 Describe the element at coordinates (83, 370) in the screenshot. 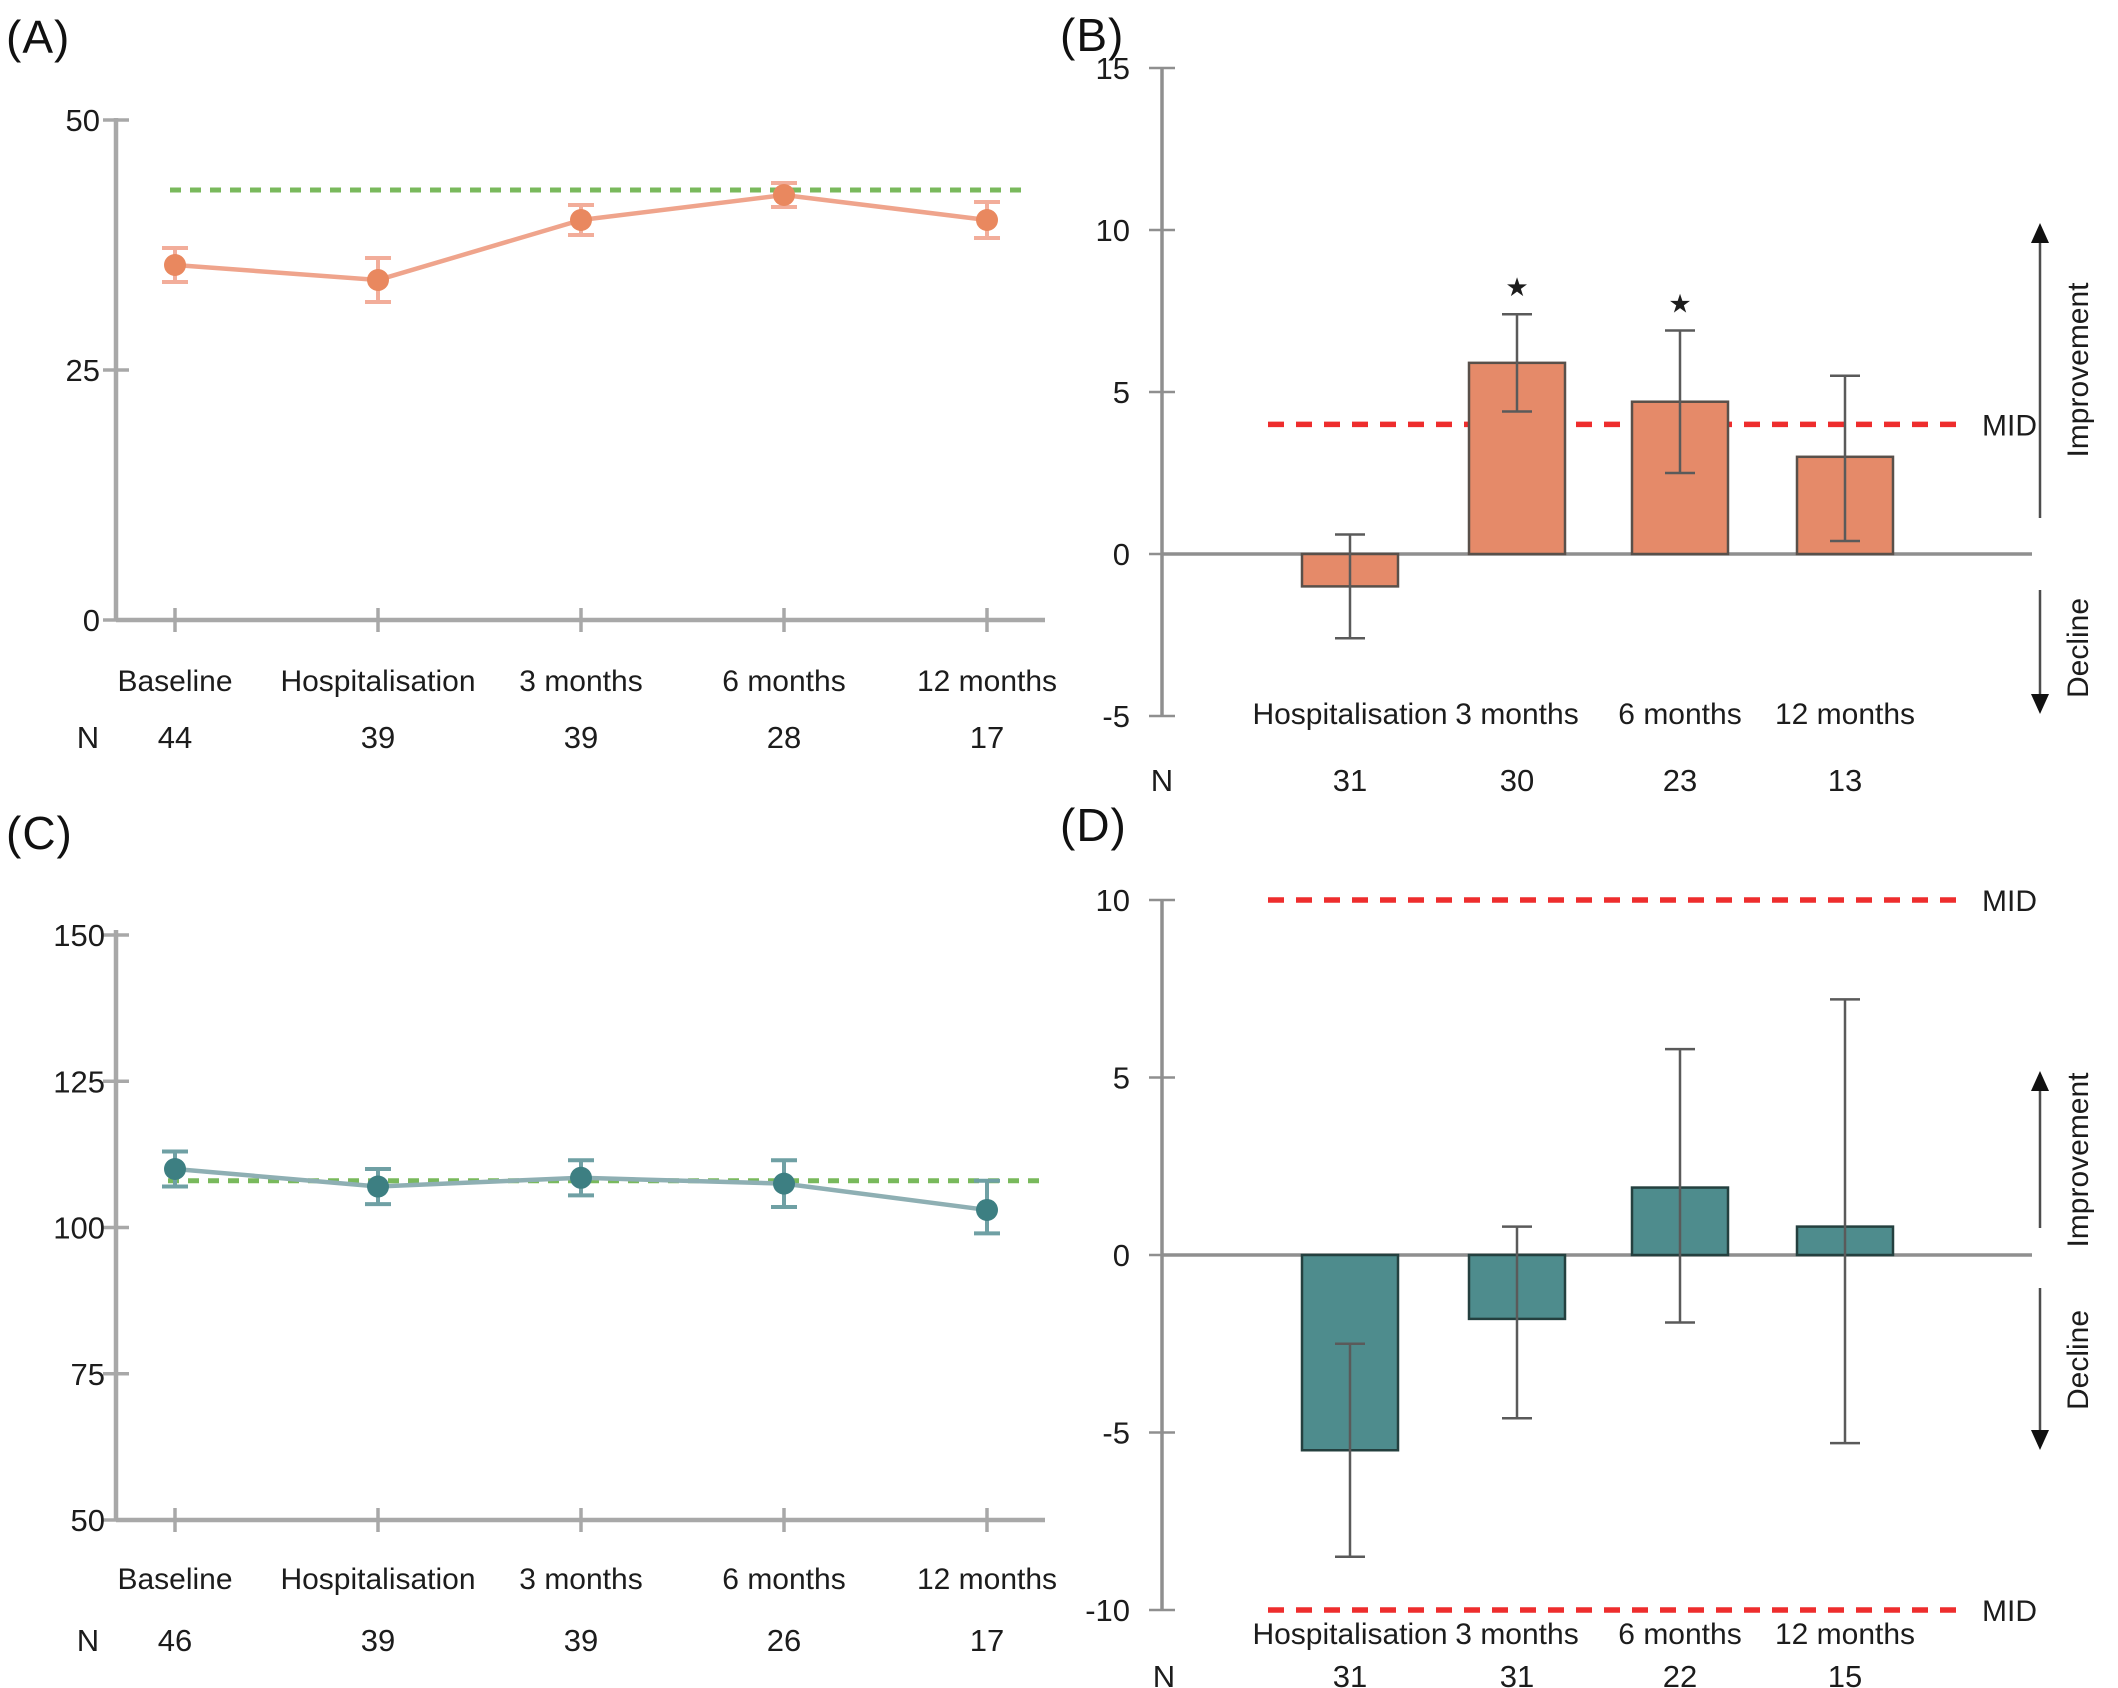

I see `y-tick-label: 25` at that location.